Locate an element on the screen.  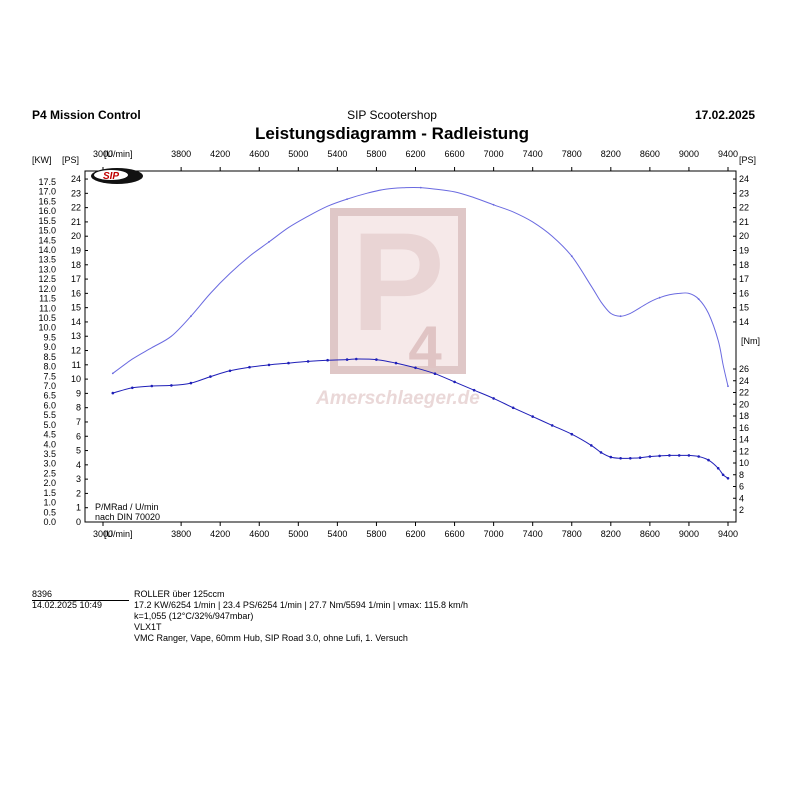
x-tick-label: 8200 is located at coordinates (611, 534).